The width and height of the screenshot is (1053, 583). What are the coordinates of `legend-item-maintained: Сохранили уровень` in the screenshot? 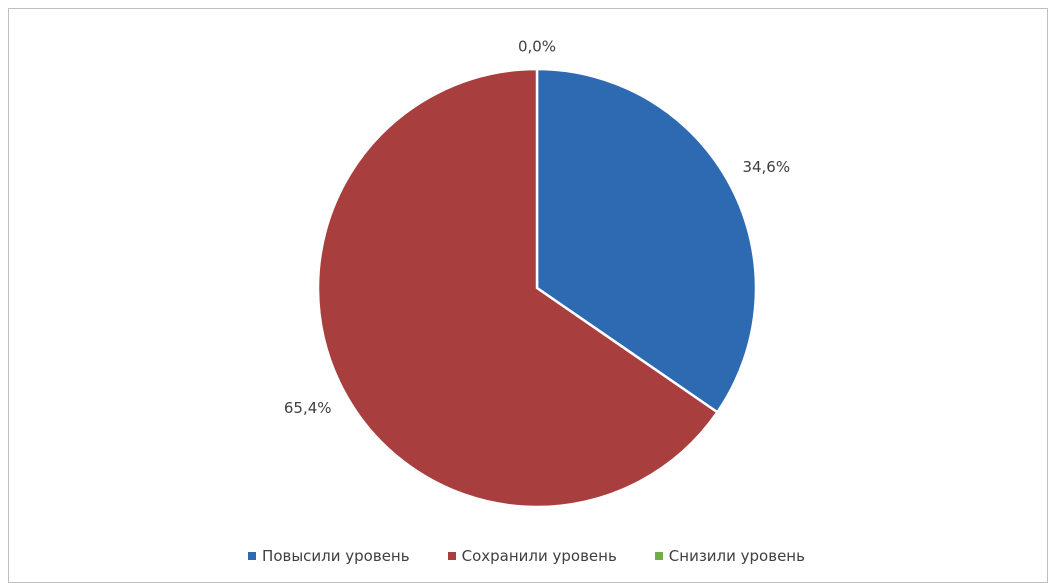 It's located at (532, 556).